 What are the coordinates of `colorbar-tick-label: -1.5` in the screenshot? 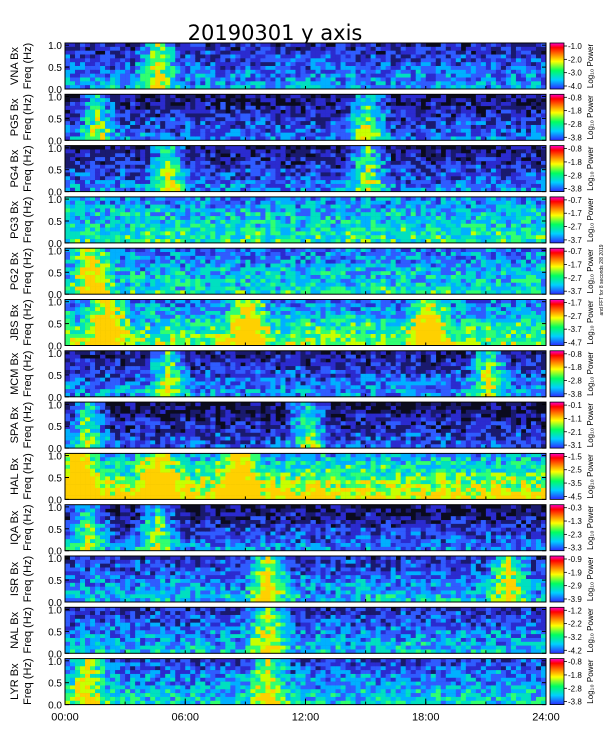 It's located at (575, 456).